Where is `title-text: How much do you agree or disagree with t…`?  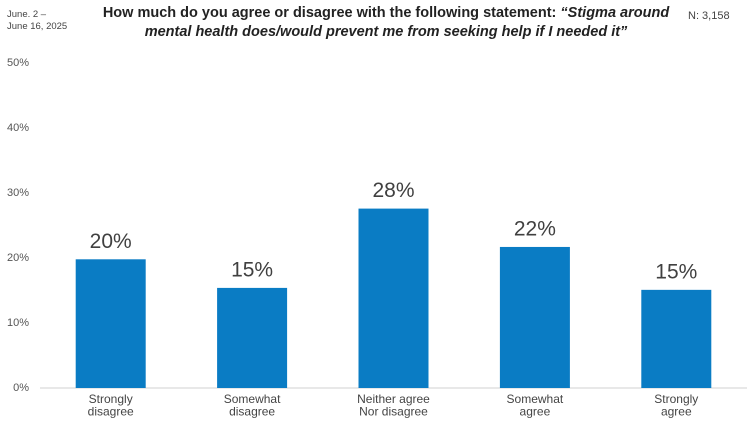 title-text: How much do you agree or disagree with t… is located at coordinates (329, 13).